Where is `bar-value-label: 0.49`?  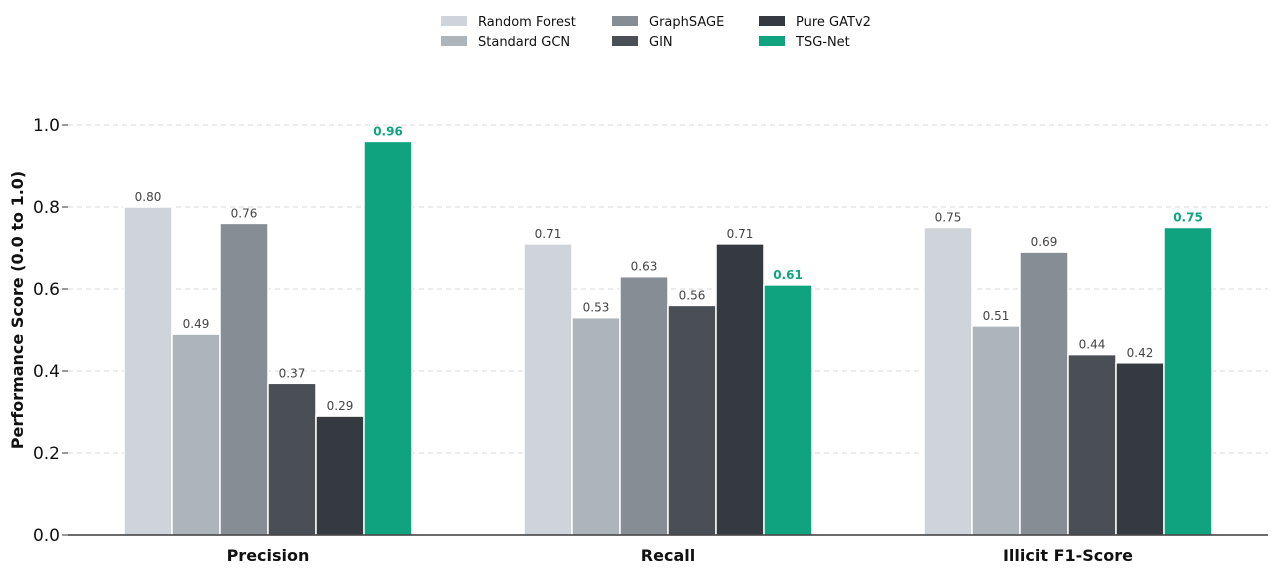 bar-value-label: 0.49 is located at coordinates (196, 324).